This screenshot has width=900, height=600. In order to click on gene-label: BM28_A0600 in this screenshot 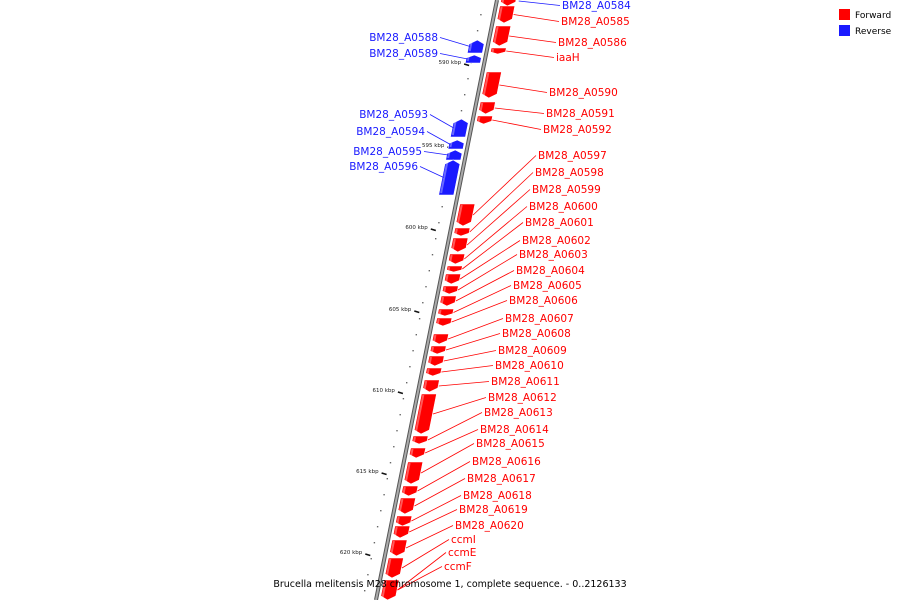, I will do `click(563, 207)`.